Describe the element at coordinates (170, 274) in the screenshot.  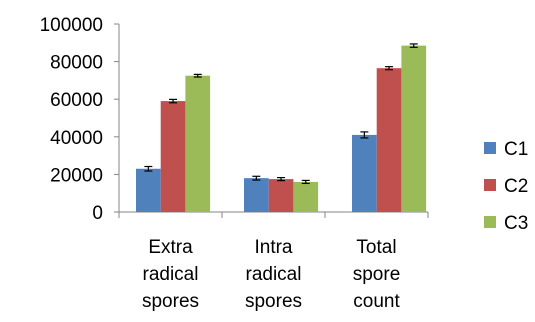
I see `x-category-label: Extra radical spores` at that location.